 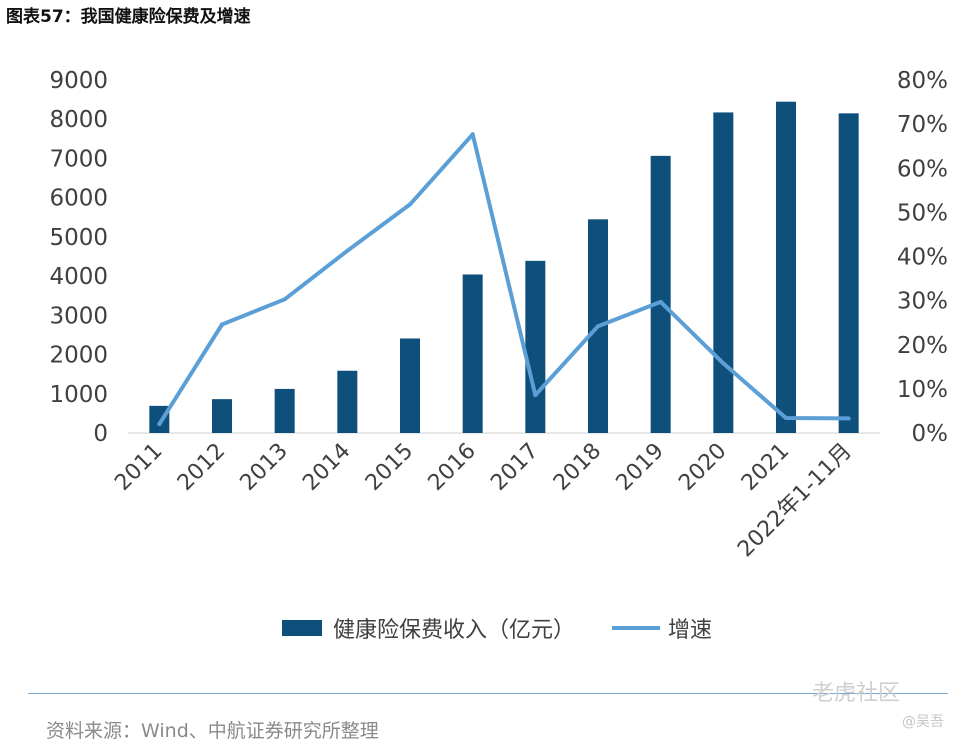 I want to click on x-tick-label: 2015, so click(x=389, y=467).